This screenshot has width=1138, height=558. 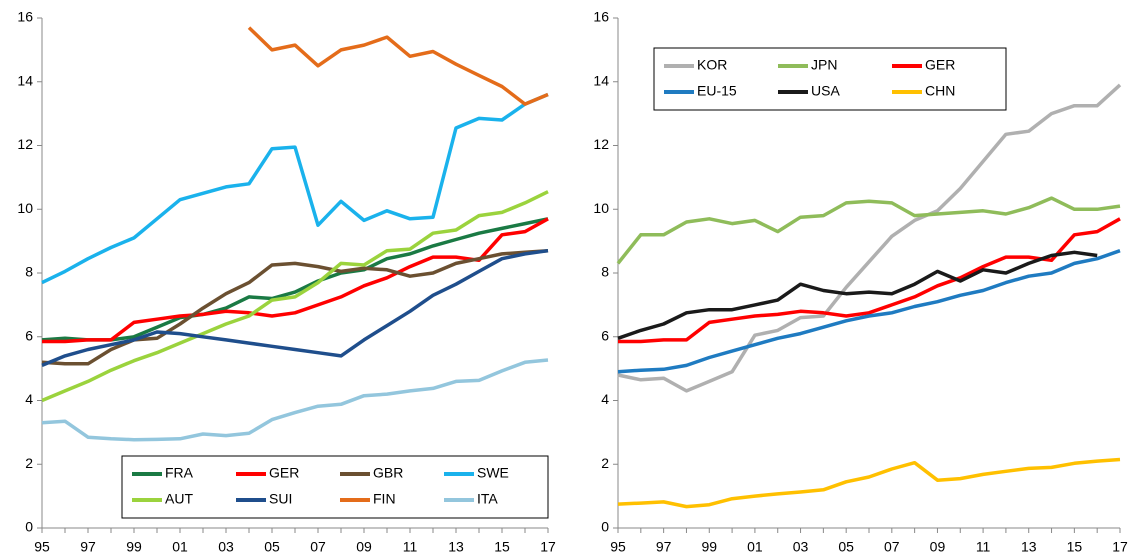 What do you see at coordinates (388, 473) in the screenshot?
I see `legend-label: GBR` at bounding box center [388, 473].